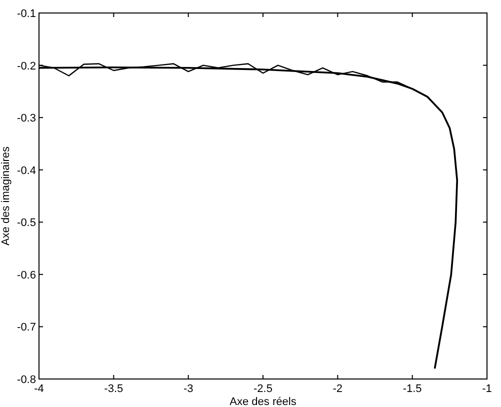  I want to click on x-tick-label: -3.5, so click(114, 389).